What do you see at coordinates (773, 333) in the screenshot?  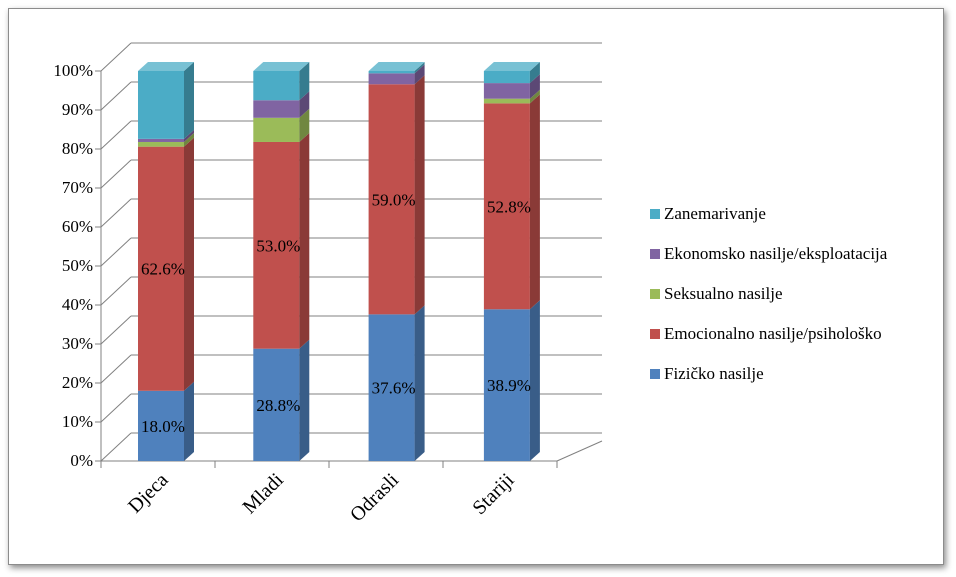 I see `legend-label: Emocionalno nasilje/psihološko` at bounding box center [773, 333].